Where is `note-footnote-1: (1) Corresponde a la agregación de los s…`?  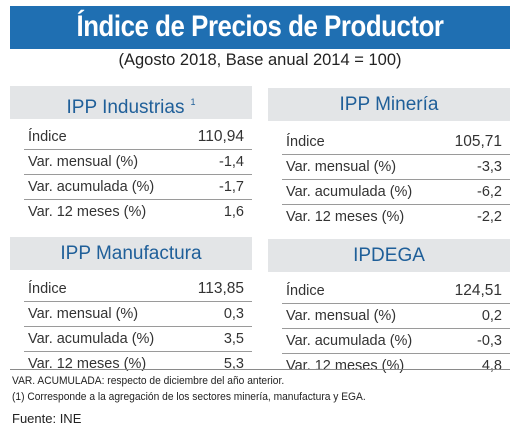
note-footnote-1: (1) Corresponde a la agregación de los s… is located at coordinates (189, 397).